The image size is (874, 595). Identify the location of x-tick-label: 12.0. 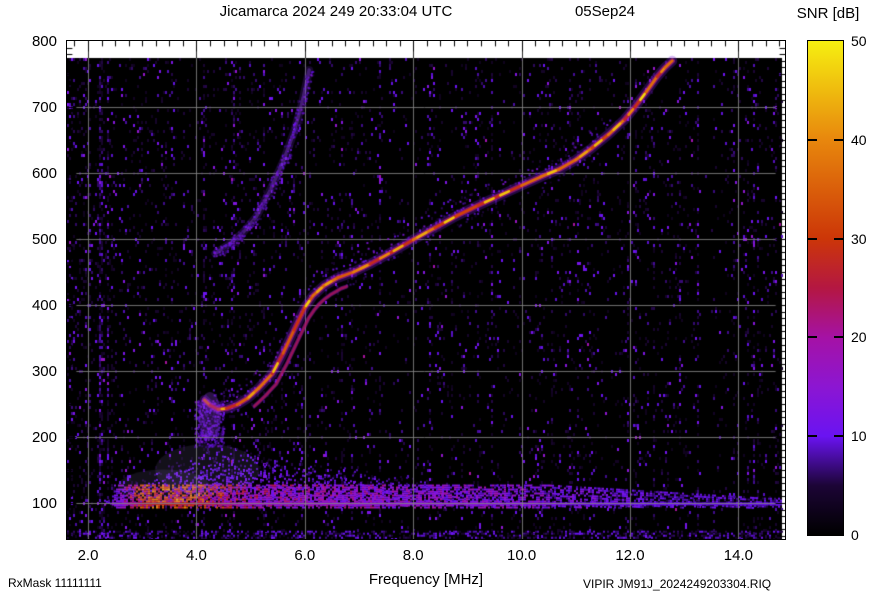
(630, 555).